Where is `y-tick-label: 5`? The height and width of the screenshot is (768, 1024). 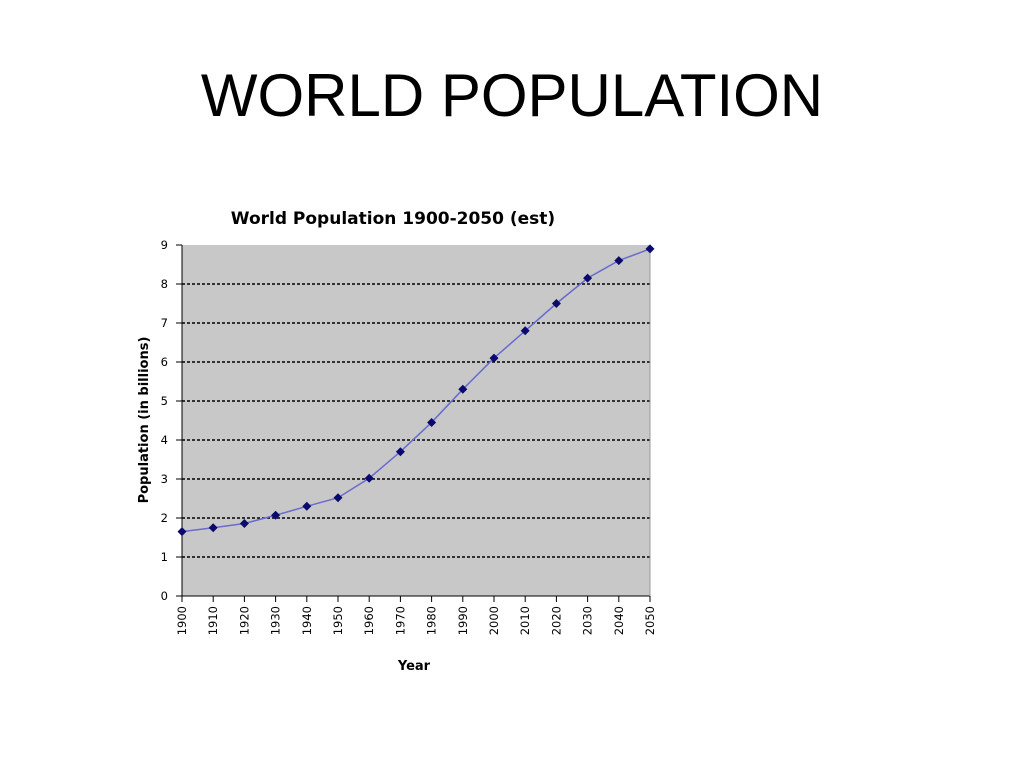
y-tick-label: 5 is located at coordinates (164, 401).